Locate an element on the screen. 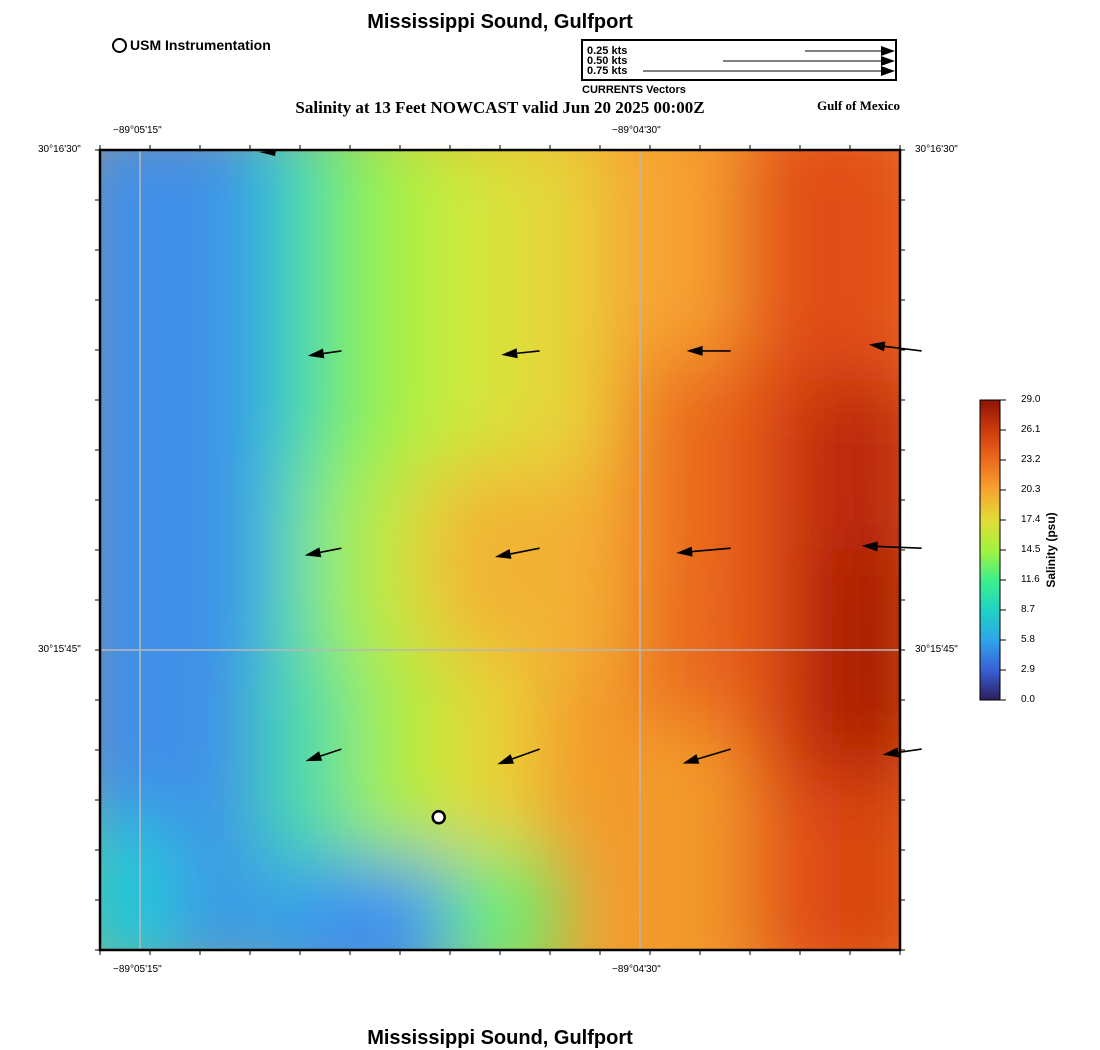 The height and width of the screenshot is (1050, 1100). lat-right-label: 30°16'30" is located at coordinates (936, 149).